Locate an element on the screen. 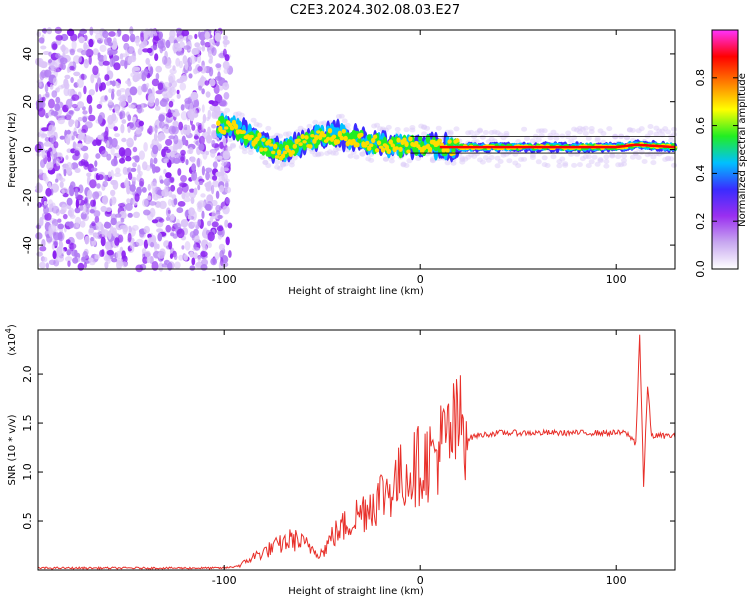  colorbar-tick-label: 0.4 is located at coordinates (700, 174).